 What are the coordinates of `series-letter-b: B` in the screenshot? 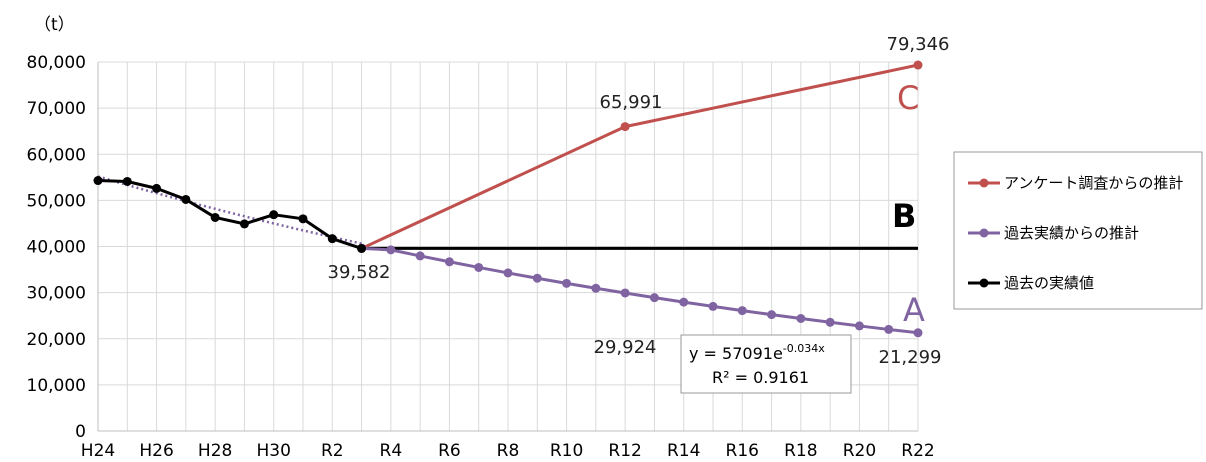 It's located at (904, 216).